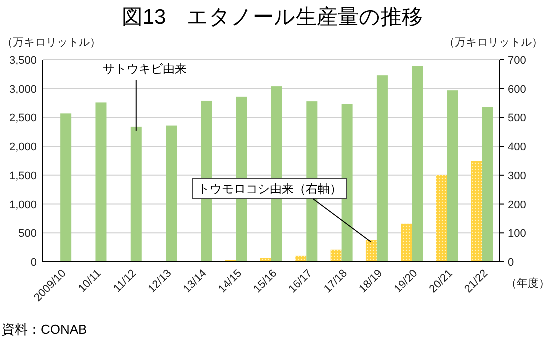  I want to click on y2-tick-label: 100, so click(517, 234).